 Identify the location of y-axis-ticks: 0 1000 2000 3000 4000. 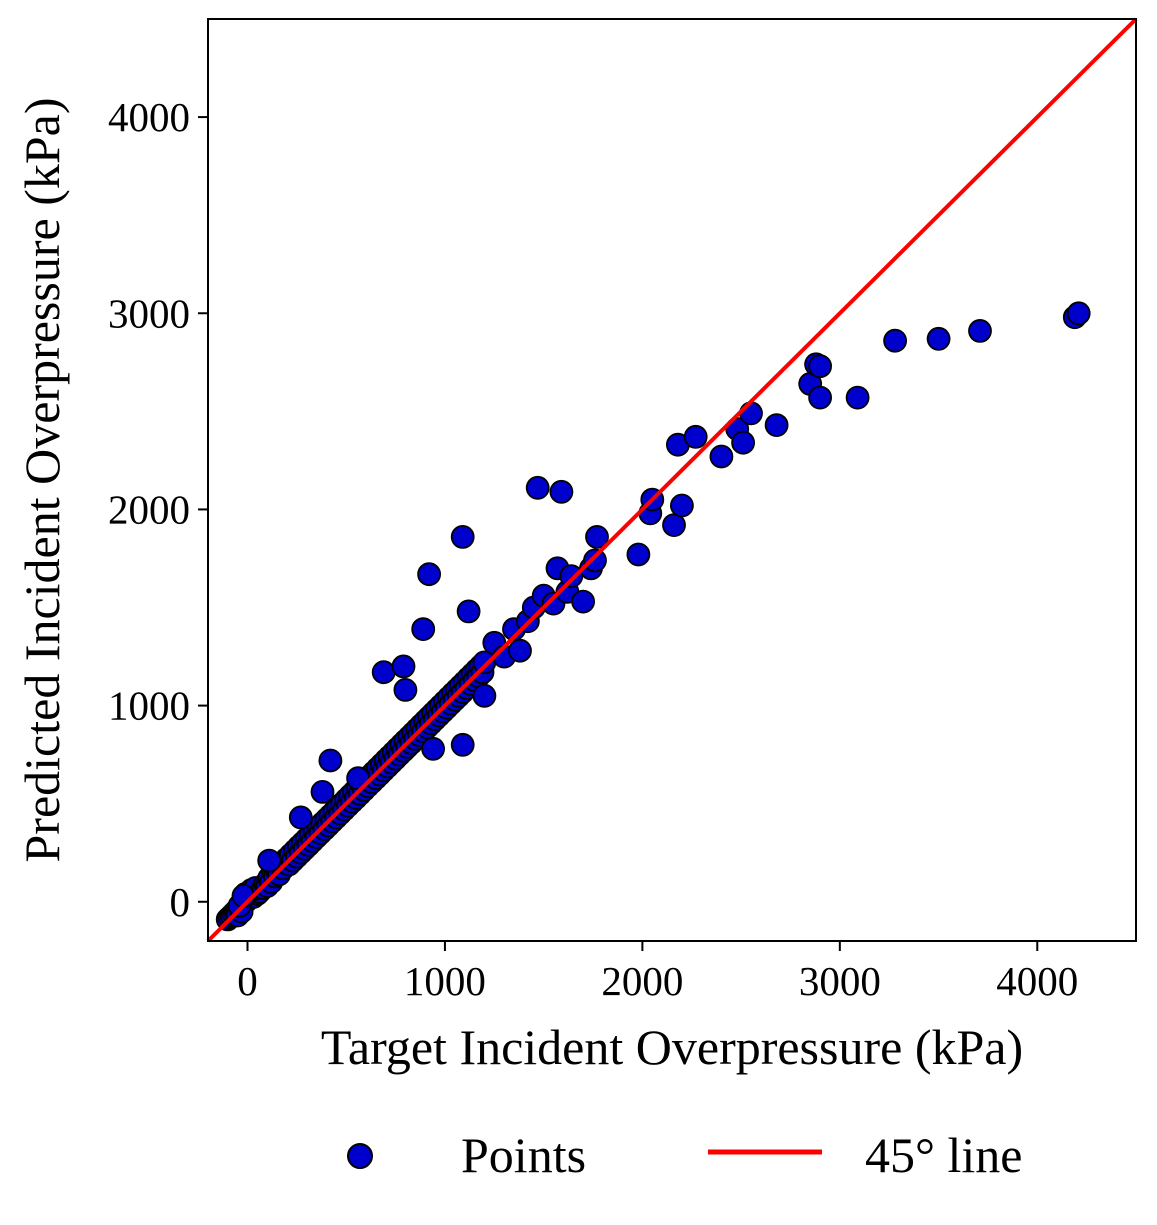
(158, 509).